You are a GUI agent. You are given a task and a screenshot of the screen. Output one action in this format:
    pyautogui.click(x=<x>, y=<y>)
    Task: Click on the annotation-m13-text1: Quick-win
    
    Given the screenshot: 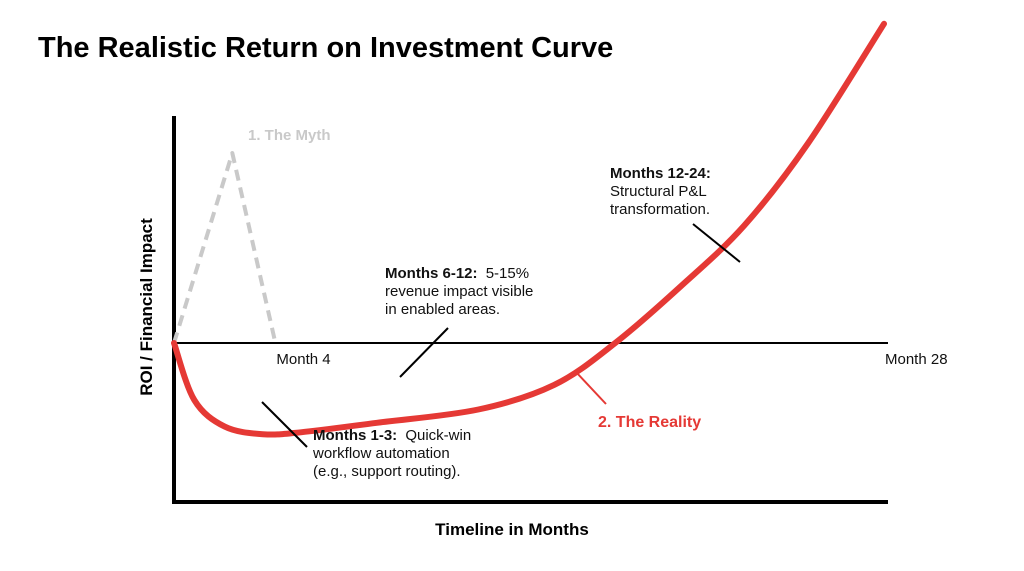 What is the action you would take?
    pyautogui.click(x=438, y=435)
    